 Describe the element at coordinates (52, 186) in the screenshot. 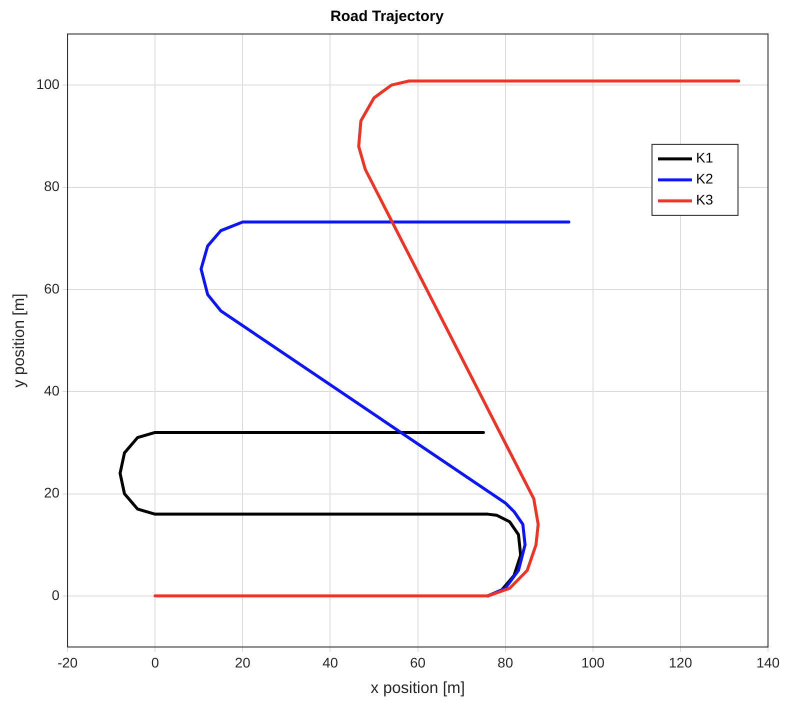

I see `y-tick-label: 80` at that location.